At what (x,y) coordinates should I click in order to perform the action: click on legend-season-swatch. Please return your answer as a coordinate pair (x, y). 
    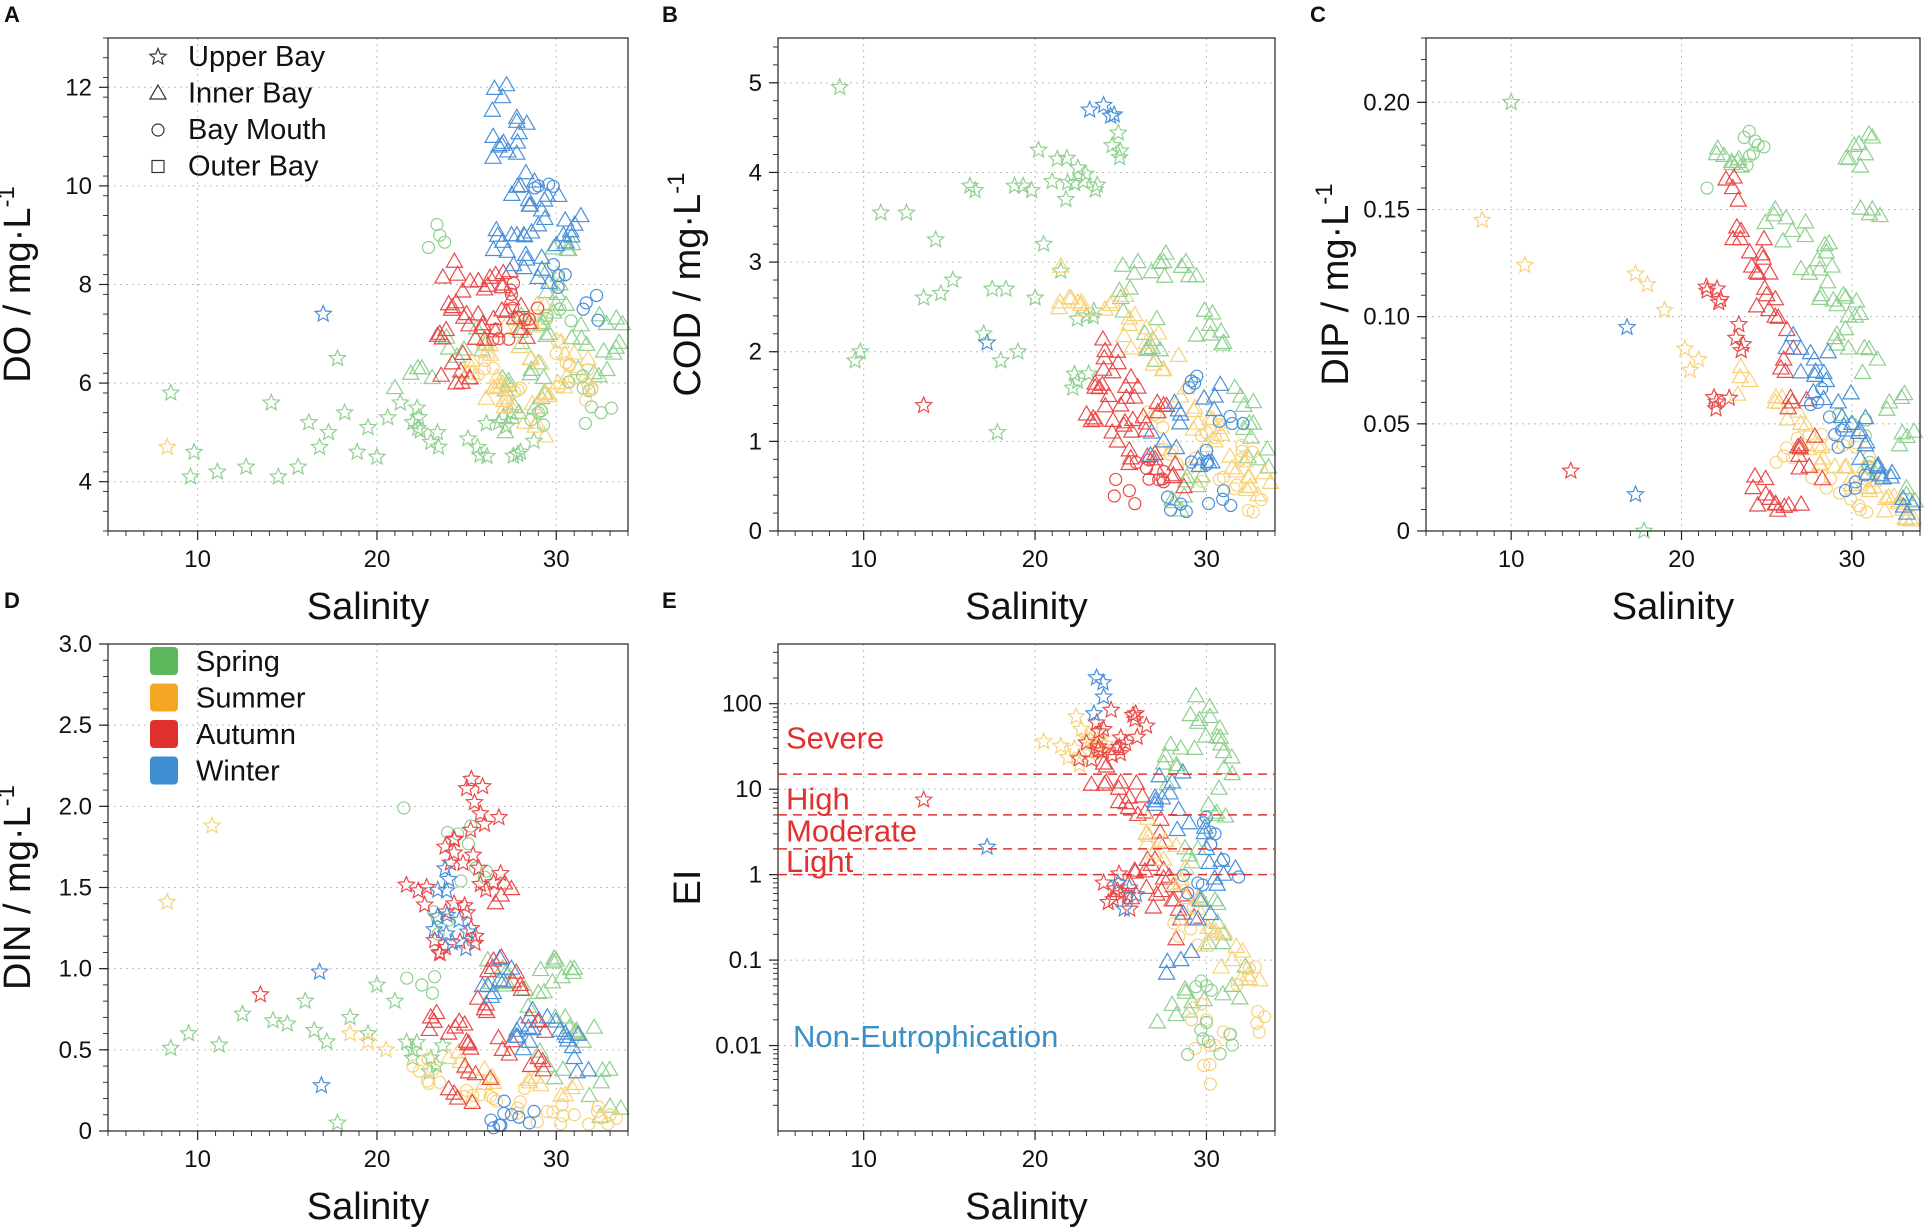
    Looking at the image, I should click on (164, 697).